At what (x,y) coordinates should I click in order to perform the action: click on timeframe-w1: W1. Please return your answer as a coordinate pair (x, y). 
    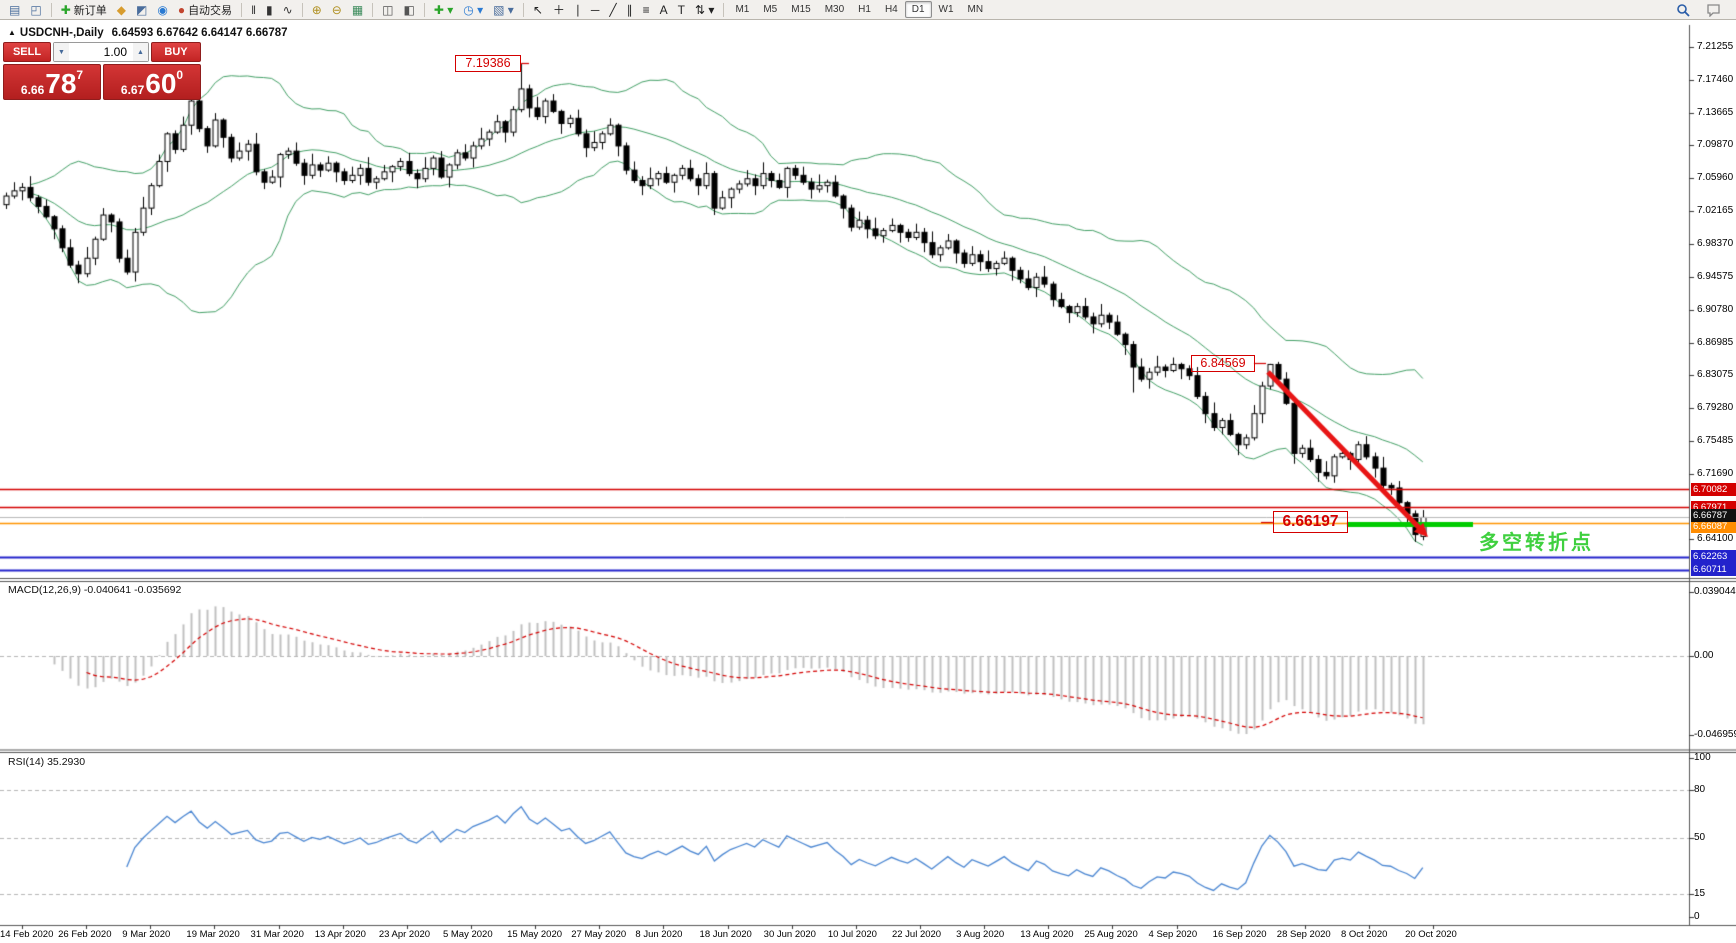
    Looking at the image, I should click on (946, 9).